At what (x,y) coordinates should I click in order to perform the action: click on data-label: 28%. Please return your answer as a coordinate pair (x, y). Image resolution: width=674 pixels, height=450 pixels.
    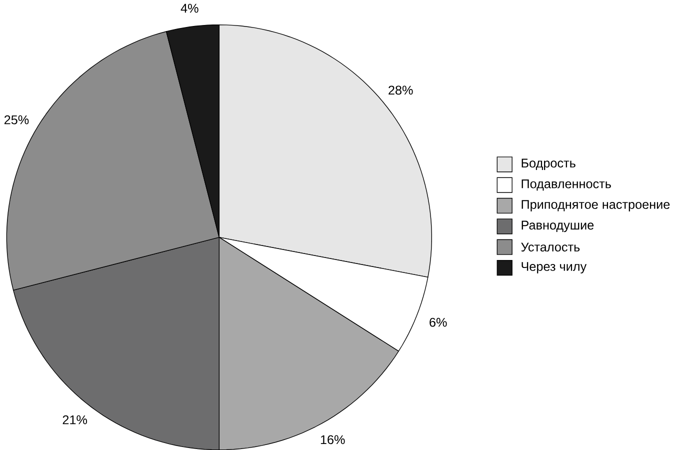
    Looking at the image, I should click on (400, 90).